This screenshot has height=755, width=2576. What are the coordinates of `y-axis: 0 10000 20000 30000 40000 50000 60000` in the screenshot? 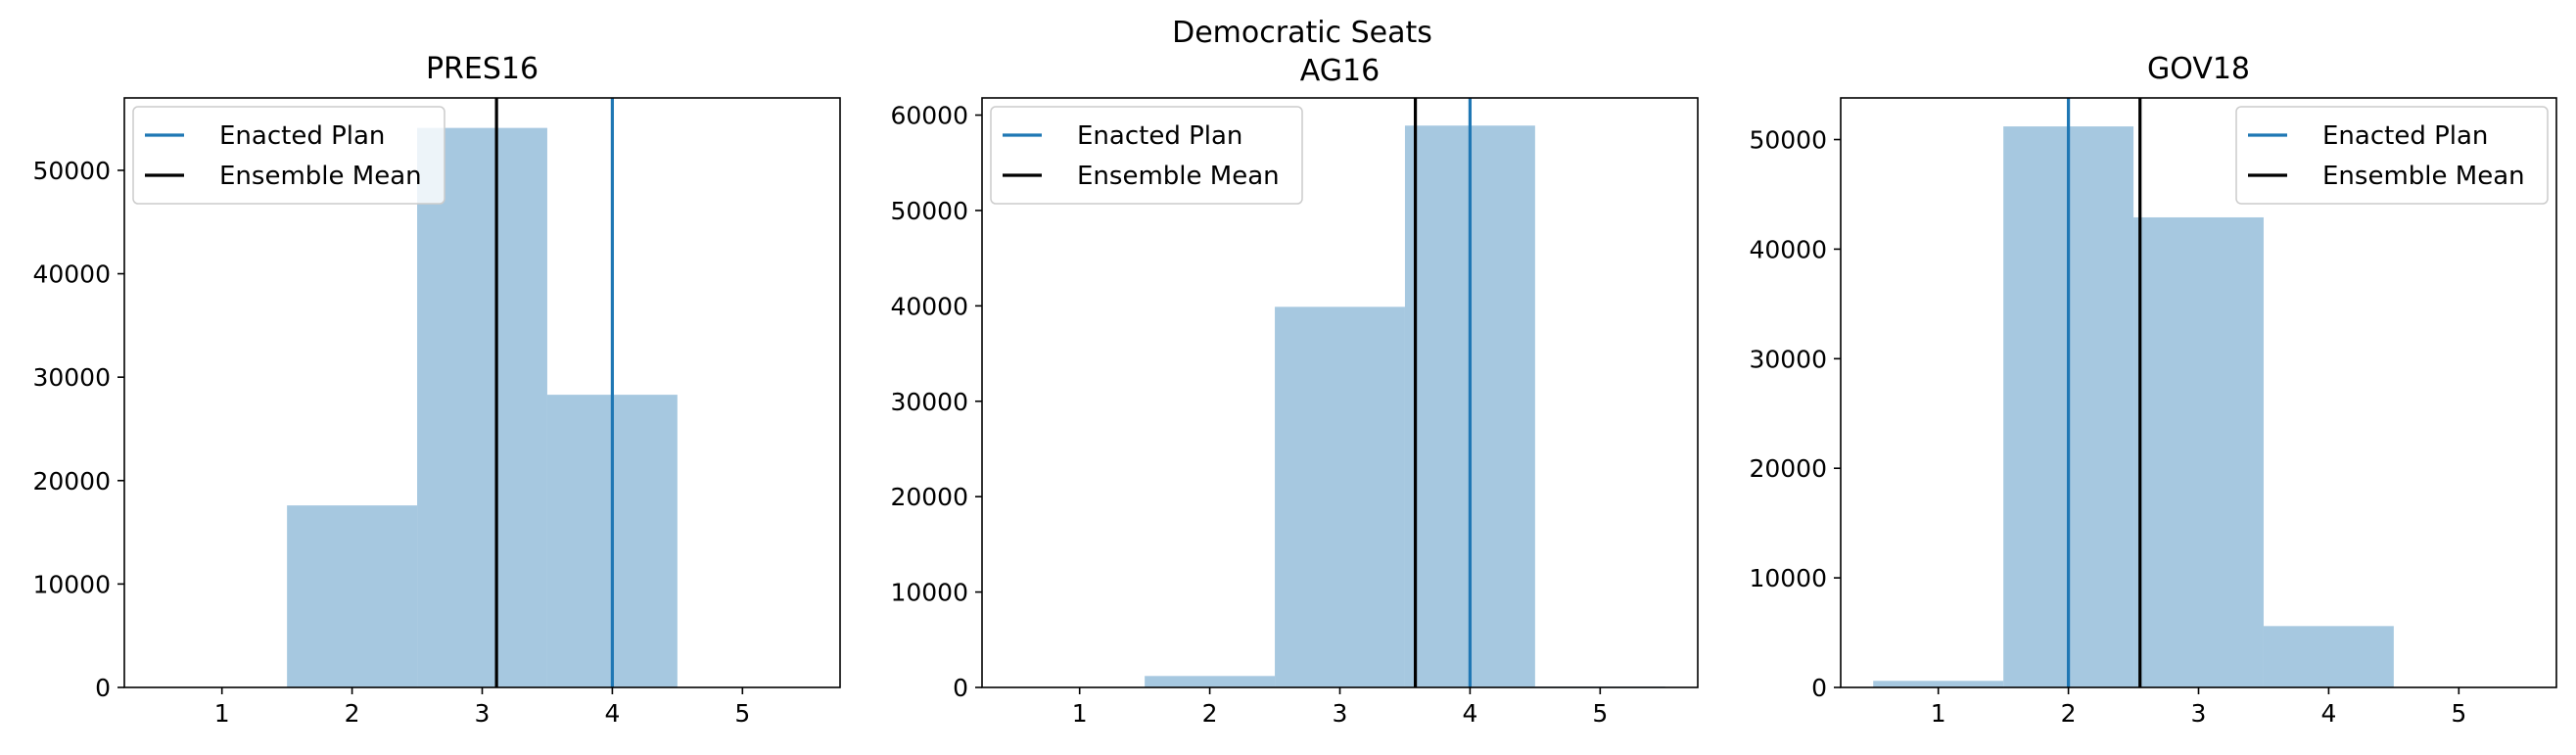 It's located at (936, 402).